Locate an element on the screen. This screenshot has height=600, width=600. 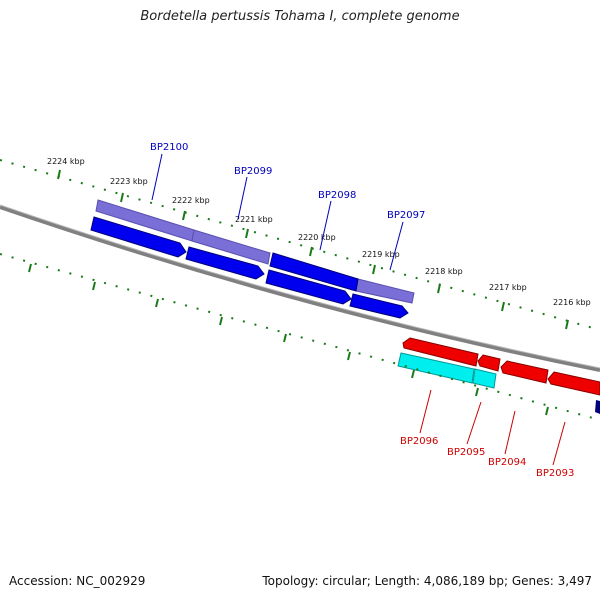
reverse-features is located at coordinates (447, 370).